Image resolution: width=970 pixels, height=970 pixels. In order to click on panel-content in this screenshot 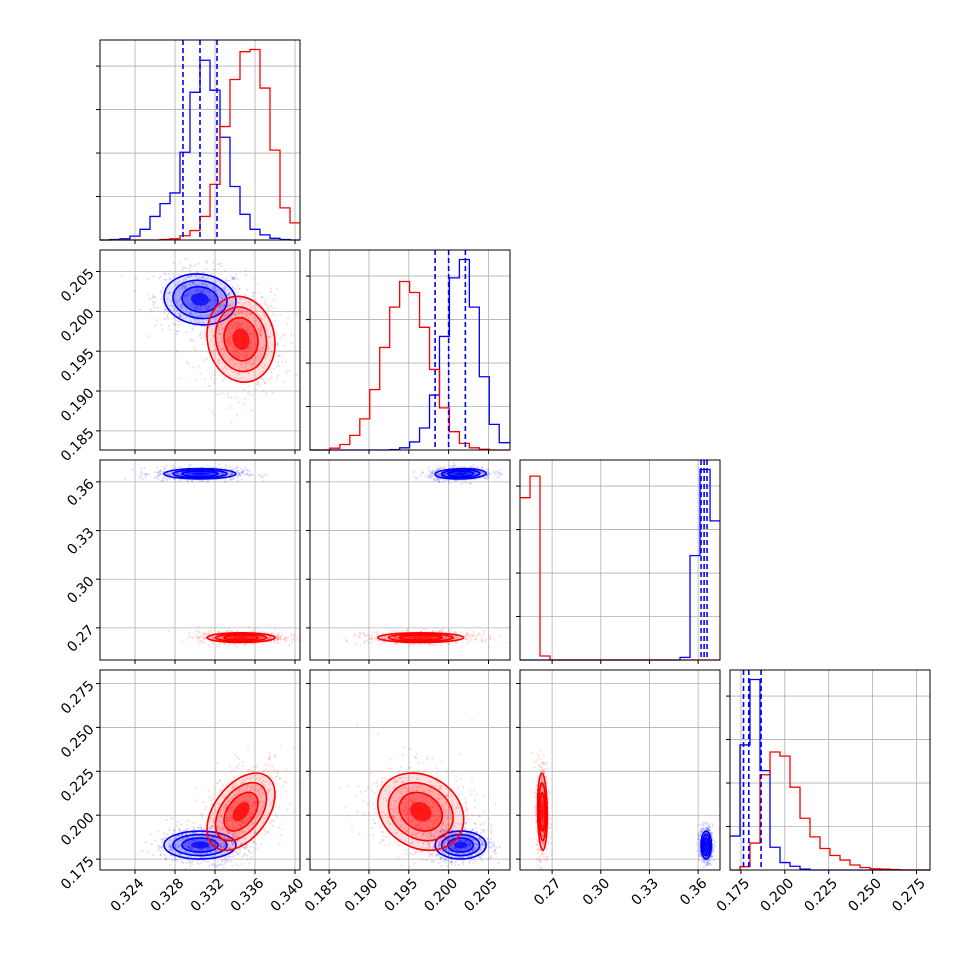, I will do `click(200, 350)`.